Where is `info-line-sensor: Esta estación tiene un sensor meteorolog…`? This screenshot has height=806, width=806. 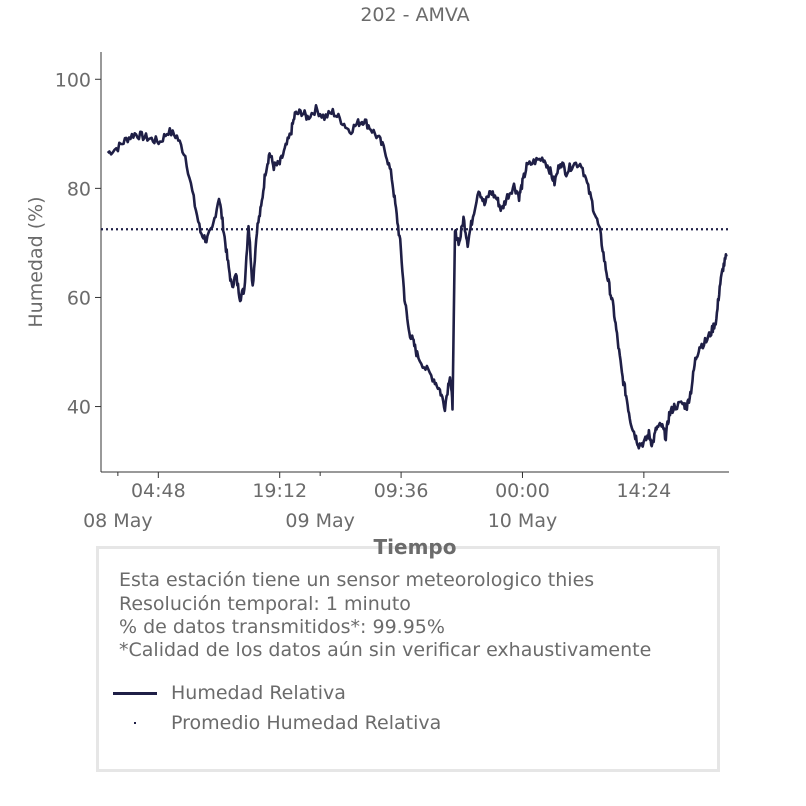
info-line-sensor: Esta estación tiene un sensor meteorolog… is located at coordinates (357, 580).